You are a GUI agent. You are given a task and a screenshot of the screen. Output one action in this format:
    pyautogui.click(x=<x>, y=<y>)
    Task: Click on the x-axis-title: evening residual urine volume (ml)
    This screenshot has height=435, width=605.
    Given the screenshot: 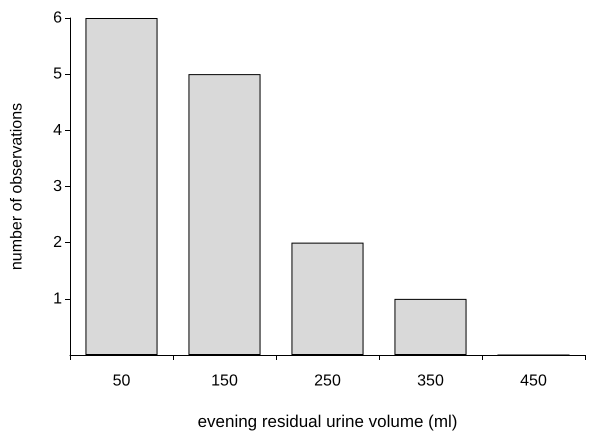 What is the action you would take?
    pyautogui.click(x=328, y=421)
    